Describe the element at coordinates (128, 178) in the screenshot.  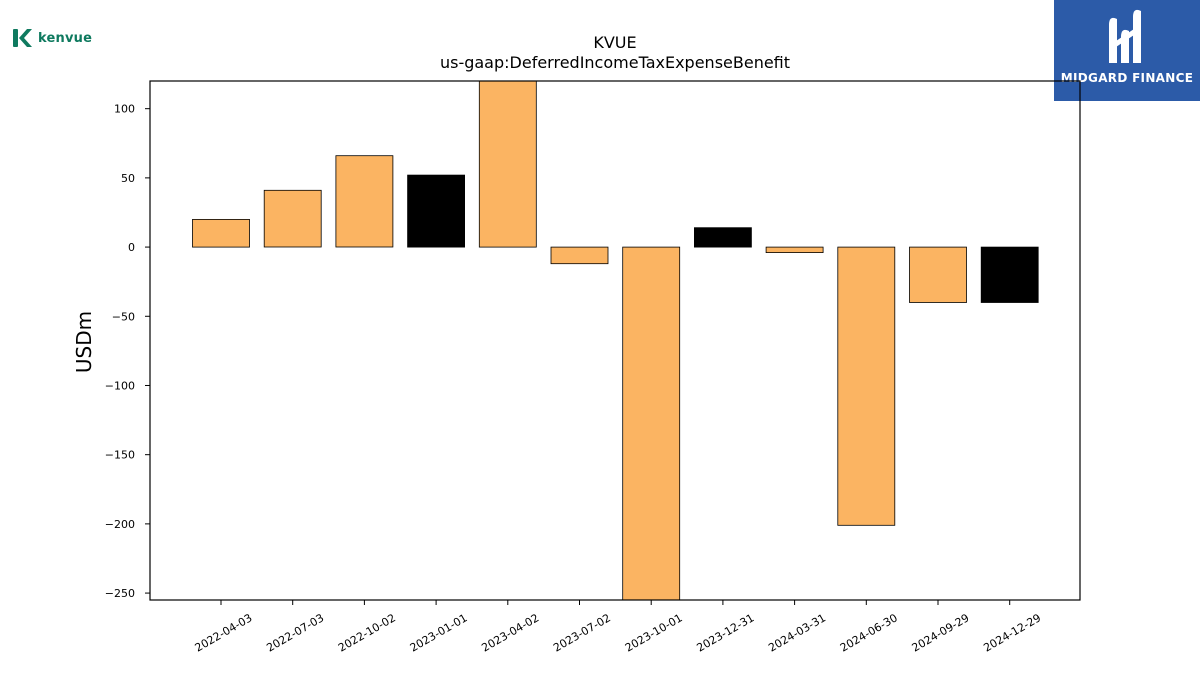
I see `y-tick-label: 50` at that location.